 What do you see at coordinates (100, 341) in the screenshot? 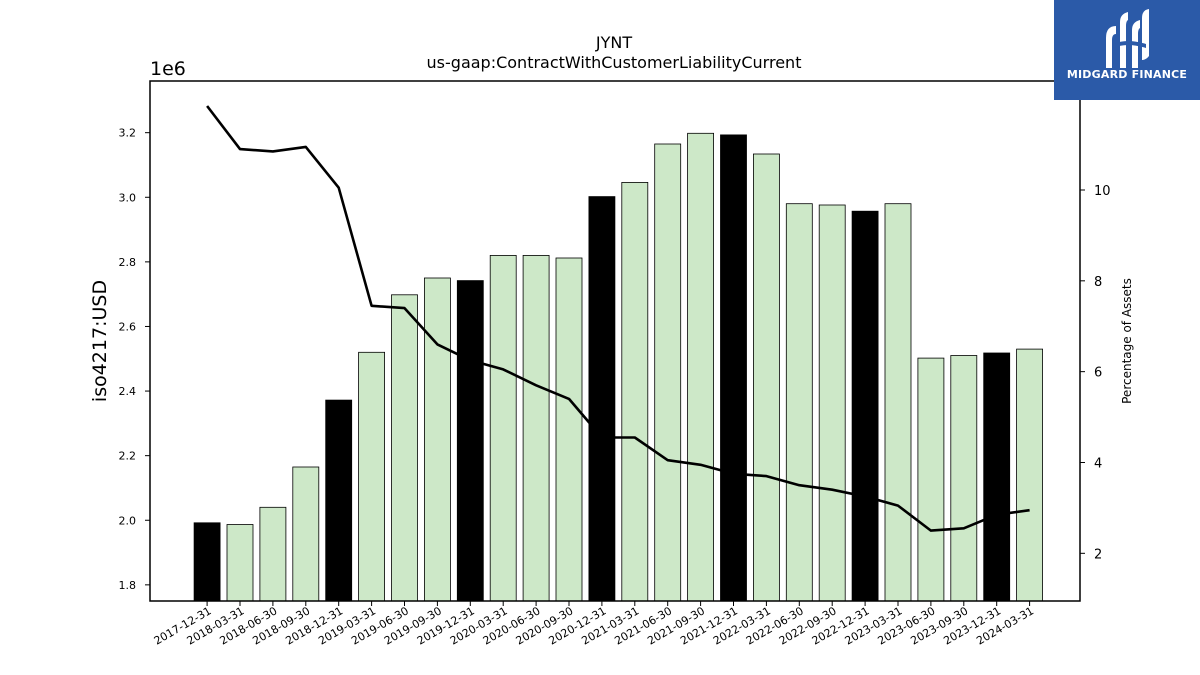
I see `y-axis-label: iso4217:USD` at bounding box center [100, 341].